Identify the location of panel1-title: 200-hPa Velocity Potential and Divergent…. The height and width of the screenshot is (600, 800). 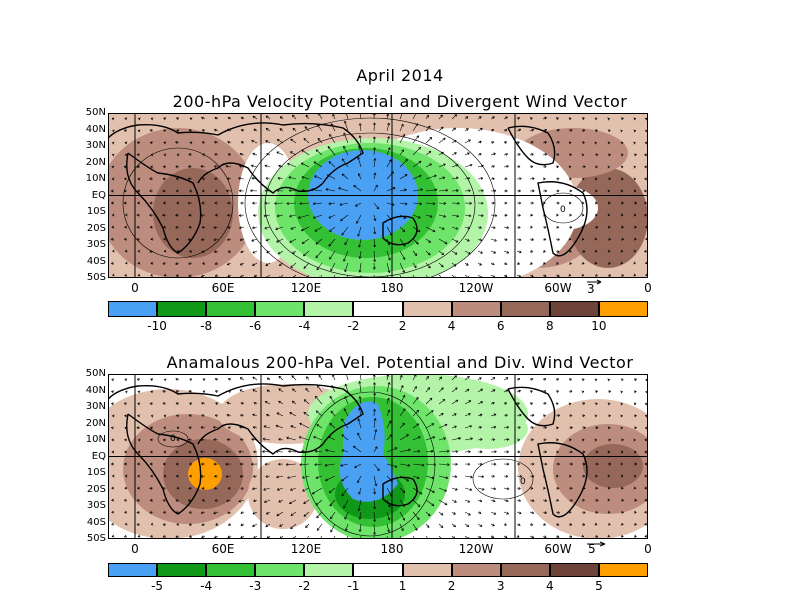
(400, 101).